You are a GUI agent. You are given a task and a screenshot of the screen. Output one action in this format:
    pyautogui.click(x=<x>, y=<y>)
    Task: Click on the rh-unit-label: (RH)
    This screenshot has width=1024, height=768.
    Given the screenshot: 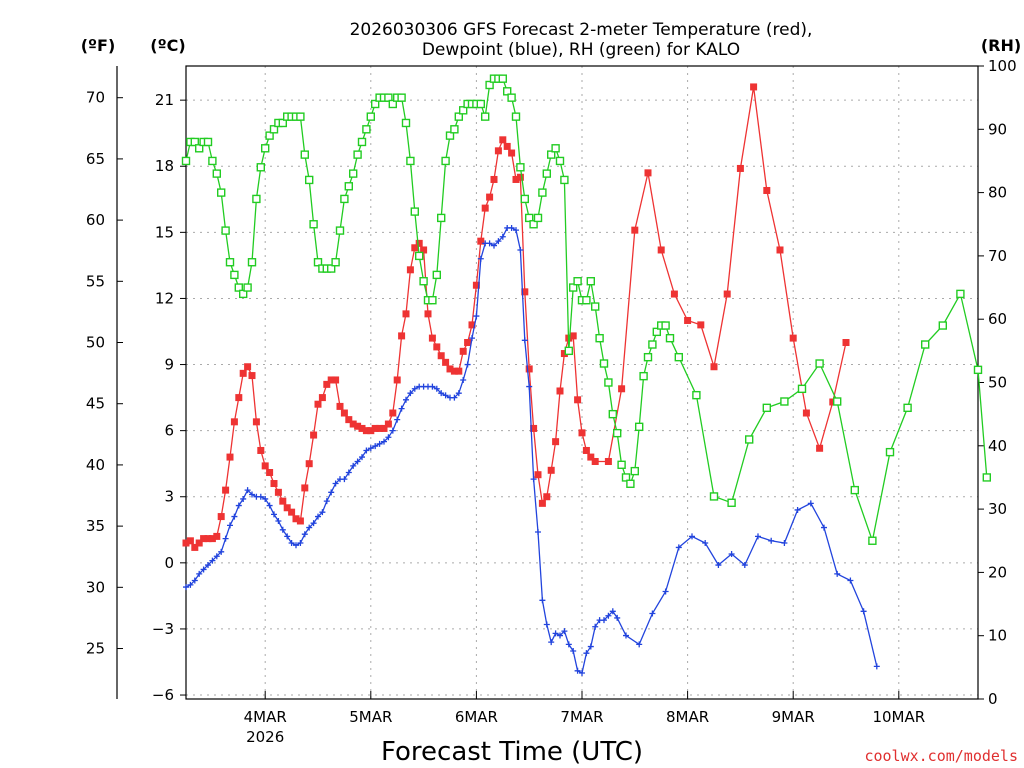 What is the action you would take?
    pyautogui.click(x=1001, y=45)
    